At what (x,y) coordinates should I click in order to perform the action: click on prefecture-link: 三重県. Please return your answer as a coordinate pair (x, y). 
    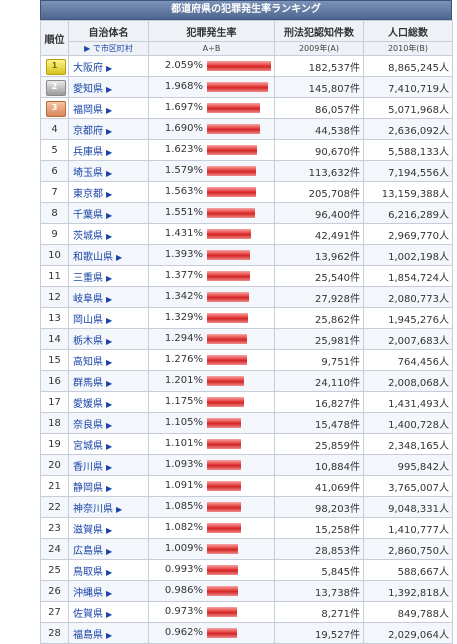
    Looking at the image, I should click on (88, 278).